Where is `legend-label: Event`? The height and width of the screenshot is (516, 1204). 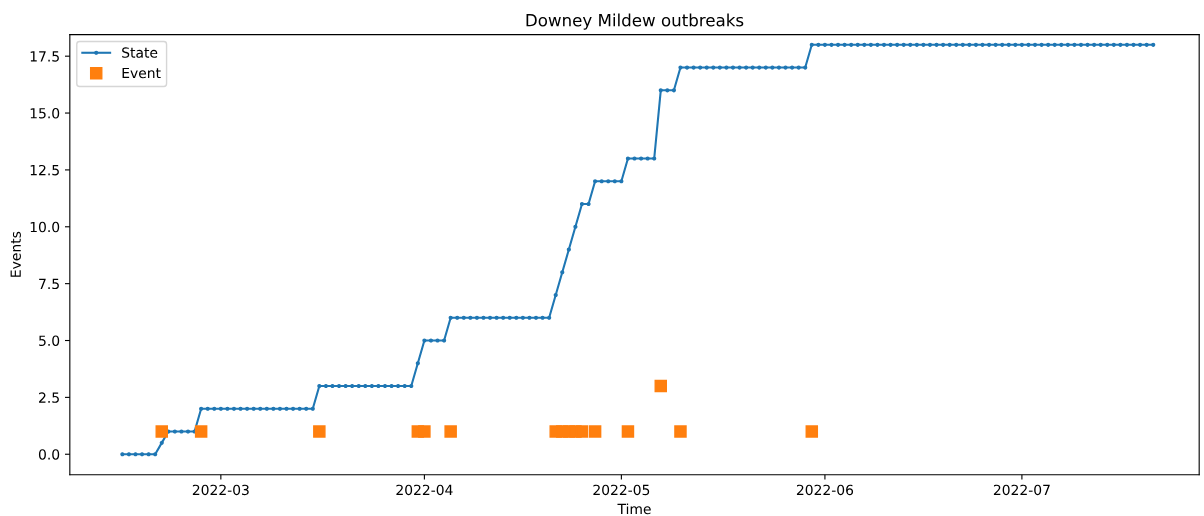
legend-label: Event is located at coordinates (141, 73).